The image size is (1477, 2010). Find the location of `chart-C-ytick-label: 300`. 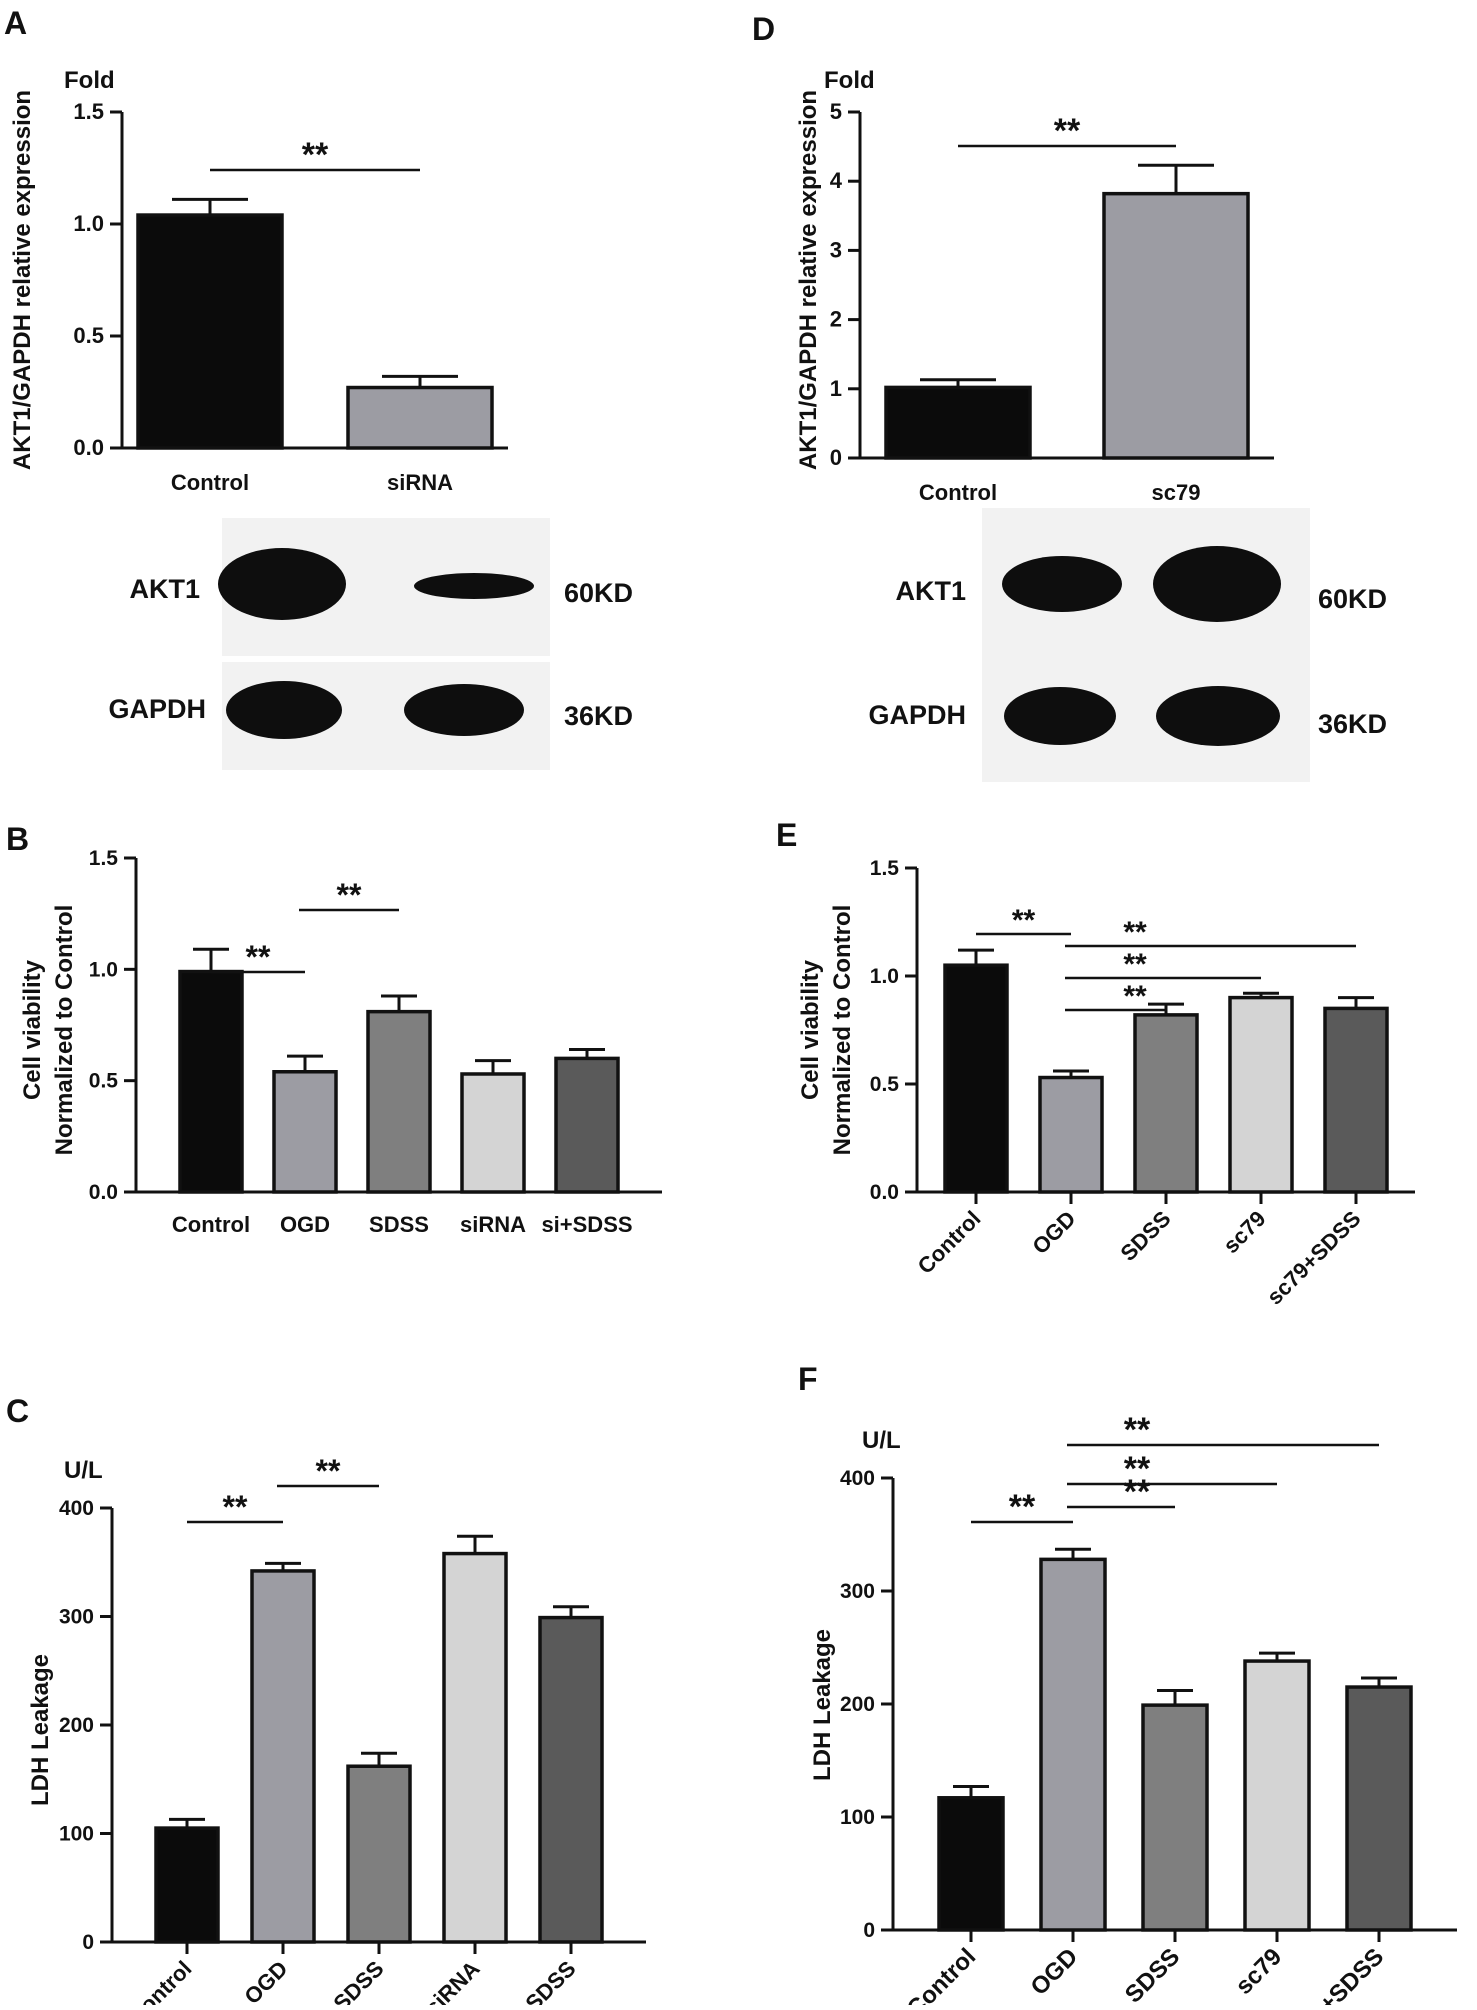

chart-C-ytick-label: 300 is located at coordinates (76, 1617).